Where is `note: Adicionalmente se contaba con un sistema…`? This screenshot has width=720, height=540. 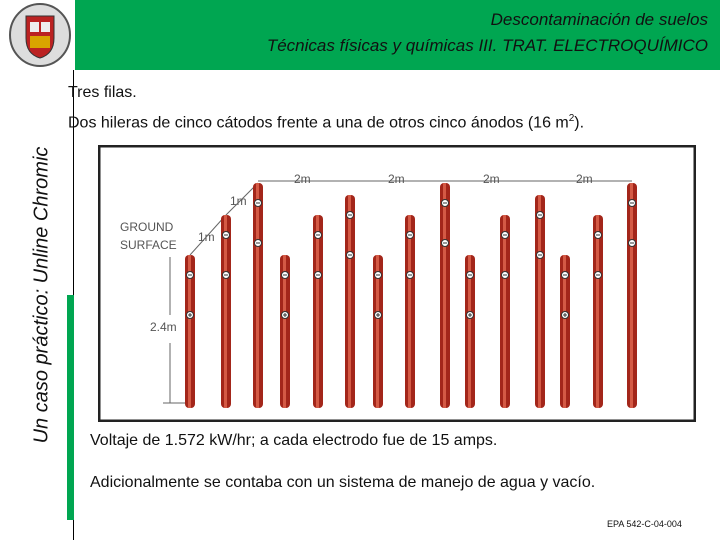 note: Adicionalmente se contaba con un sistema… is located at coordinates (343, 482).